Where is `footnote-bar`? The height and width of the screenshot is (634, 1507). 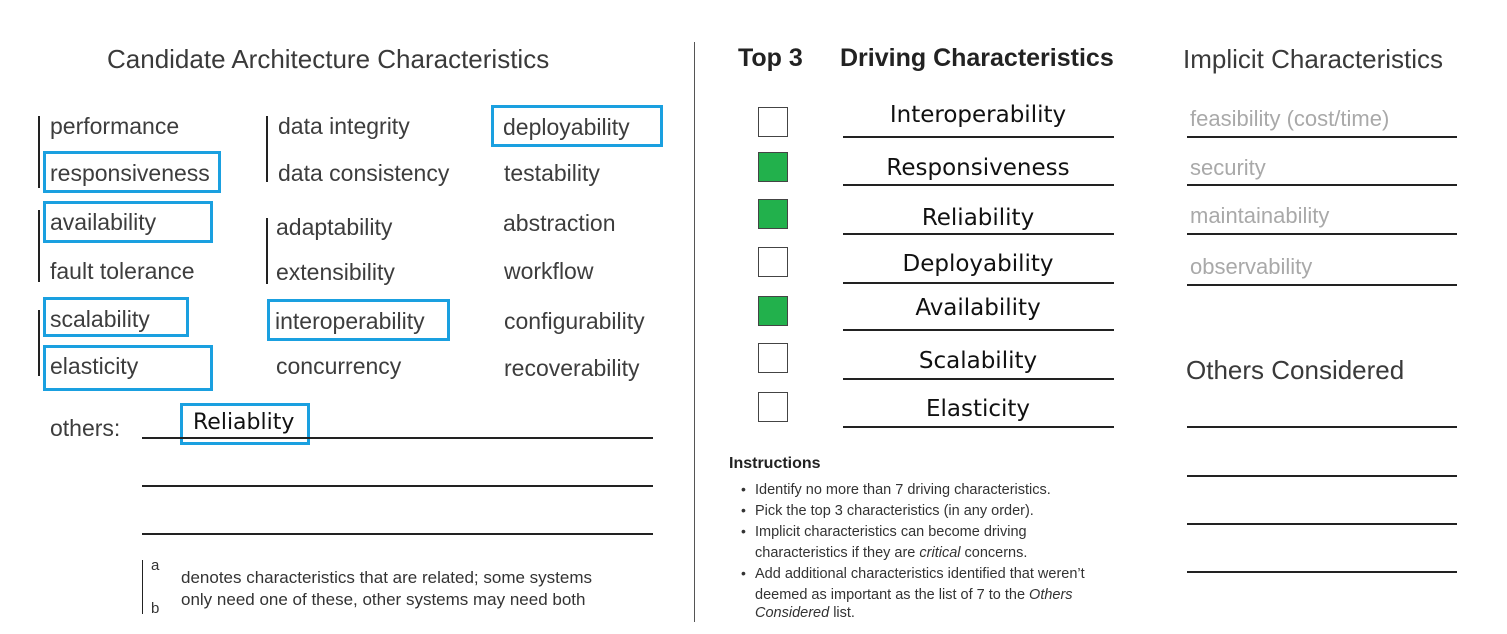 footnote-bar is located at coordinates (142, 587).